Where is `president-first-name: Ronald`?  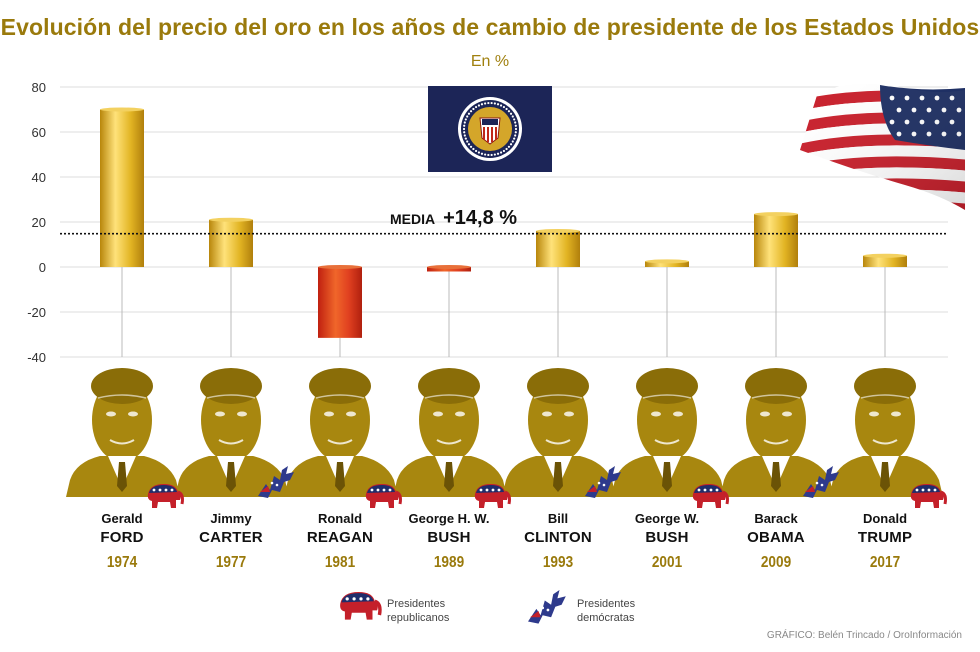 president-first-name: Ronald is located at coordinates (340, 518).